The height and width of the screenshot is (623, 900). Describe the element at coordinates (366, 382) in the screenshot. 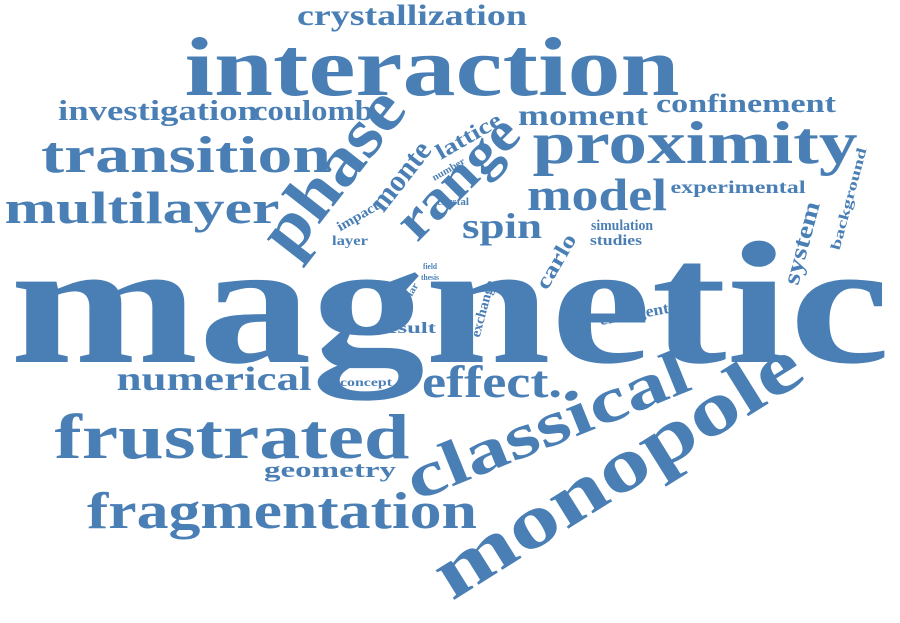

I see `word-concept: concept` at that location.